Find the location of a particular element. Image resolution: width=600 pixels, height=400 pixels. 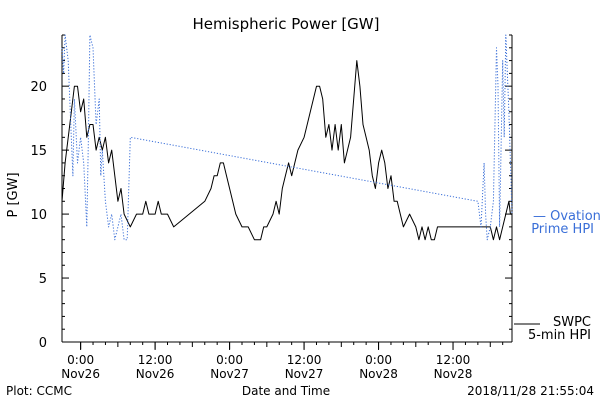

legend: — Ovation Prime HPI SWPC 5-min HPI is located at coordinates (557, 276).